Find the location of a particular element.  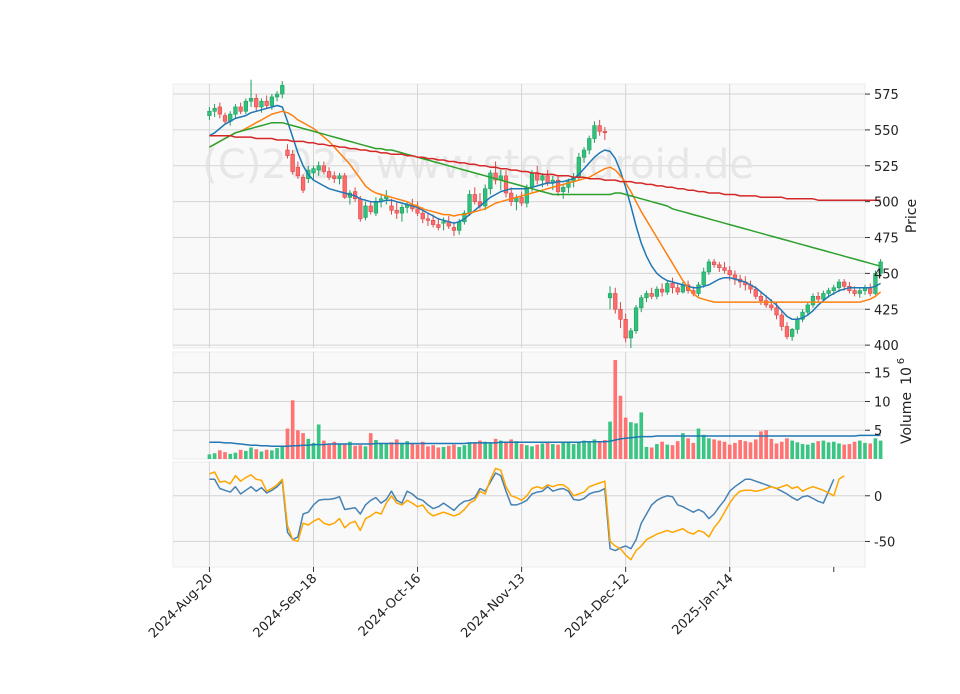

indicator-y-tick-label: -50 is located at coordinates (884, 542).